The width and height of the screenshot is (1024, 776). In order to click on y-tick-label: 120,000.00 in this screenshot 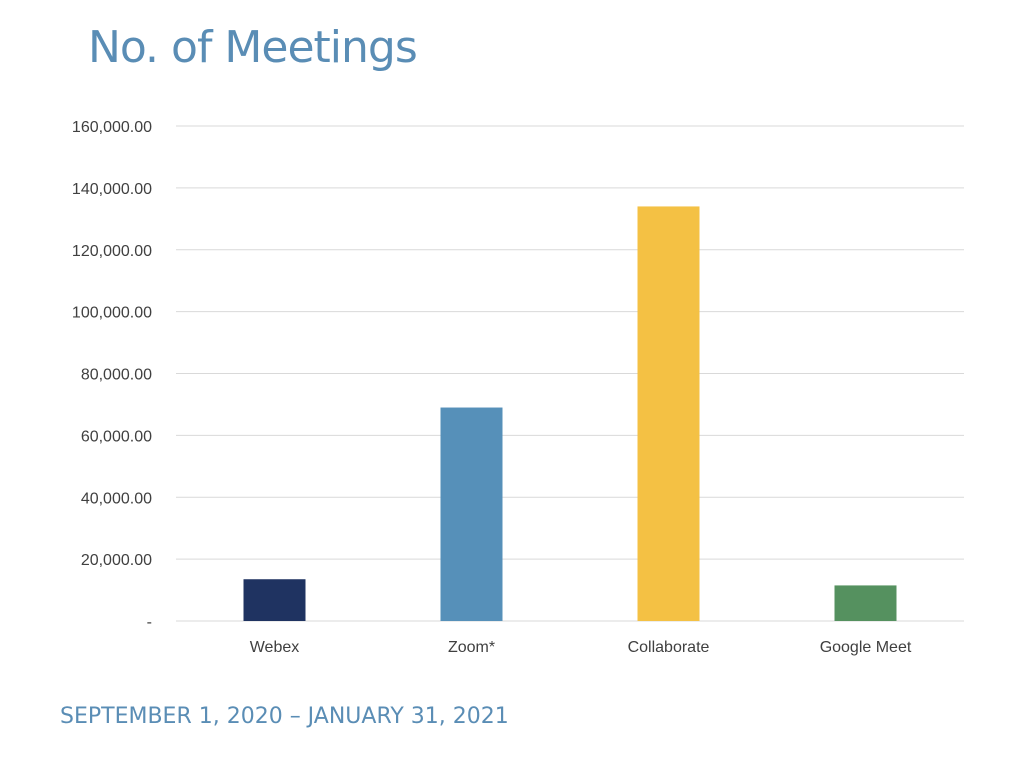, I will do `click(112, 251)`.